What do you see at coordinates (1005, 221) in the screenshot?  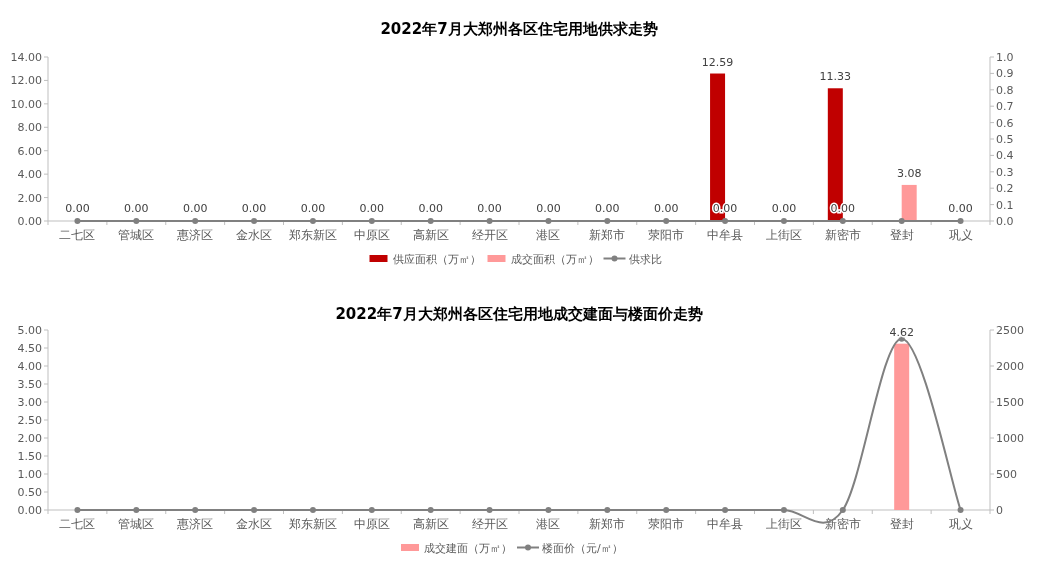 I see `y2-tick-label: 0.0` at bounding box center [1005, 221].